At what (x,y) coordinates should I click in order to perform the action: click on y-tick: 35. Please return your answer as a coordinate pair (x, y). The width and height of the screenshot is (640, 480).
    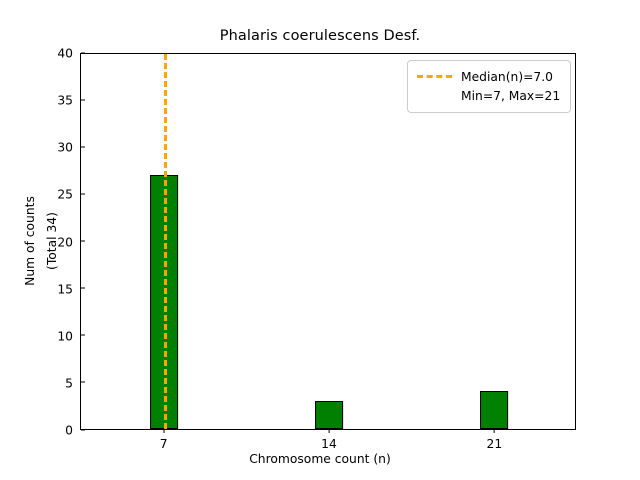
    Looking at the image, I should click on (71, 99).